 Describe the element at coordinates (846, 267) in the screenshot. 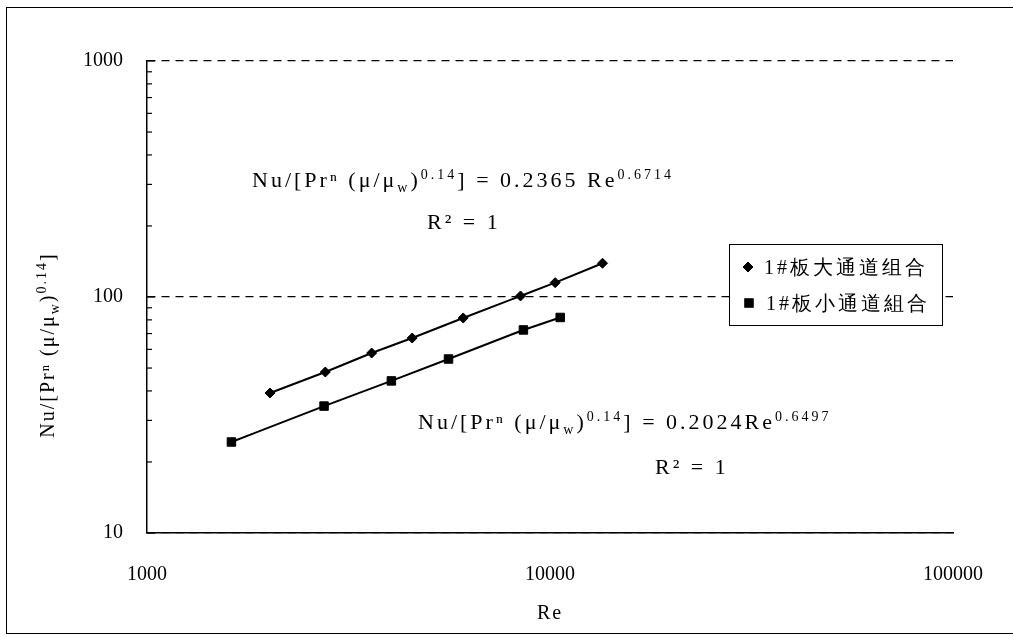

I see `legend-label: 1#板大通道组合` at that location.